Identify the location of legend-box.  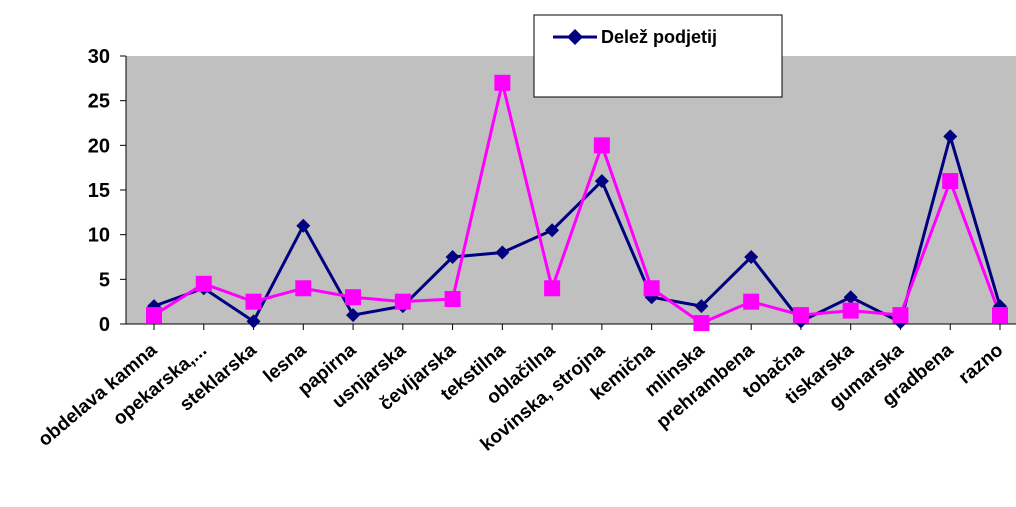
(658, 56).